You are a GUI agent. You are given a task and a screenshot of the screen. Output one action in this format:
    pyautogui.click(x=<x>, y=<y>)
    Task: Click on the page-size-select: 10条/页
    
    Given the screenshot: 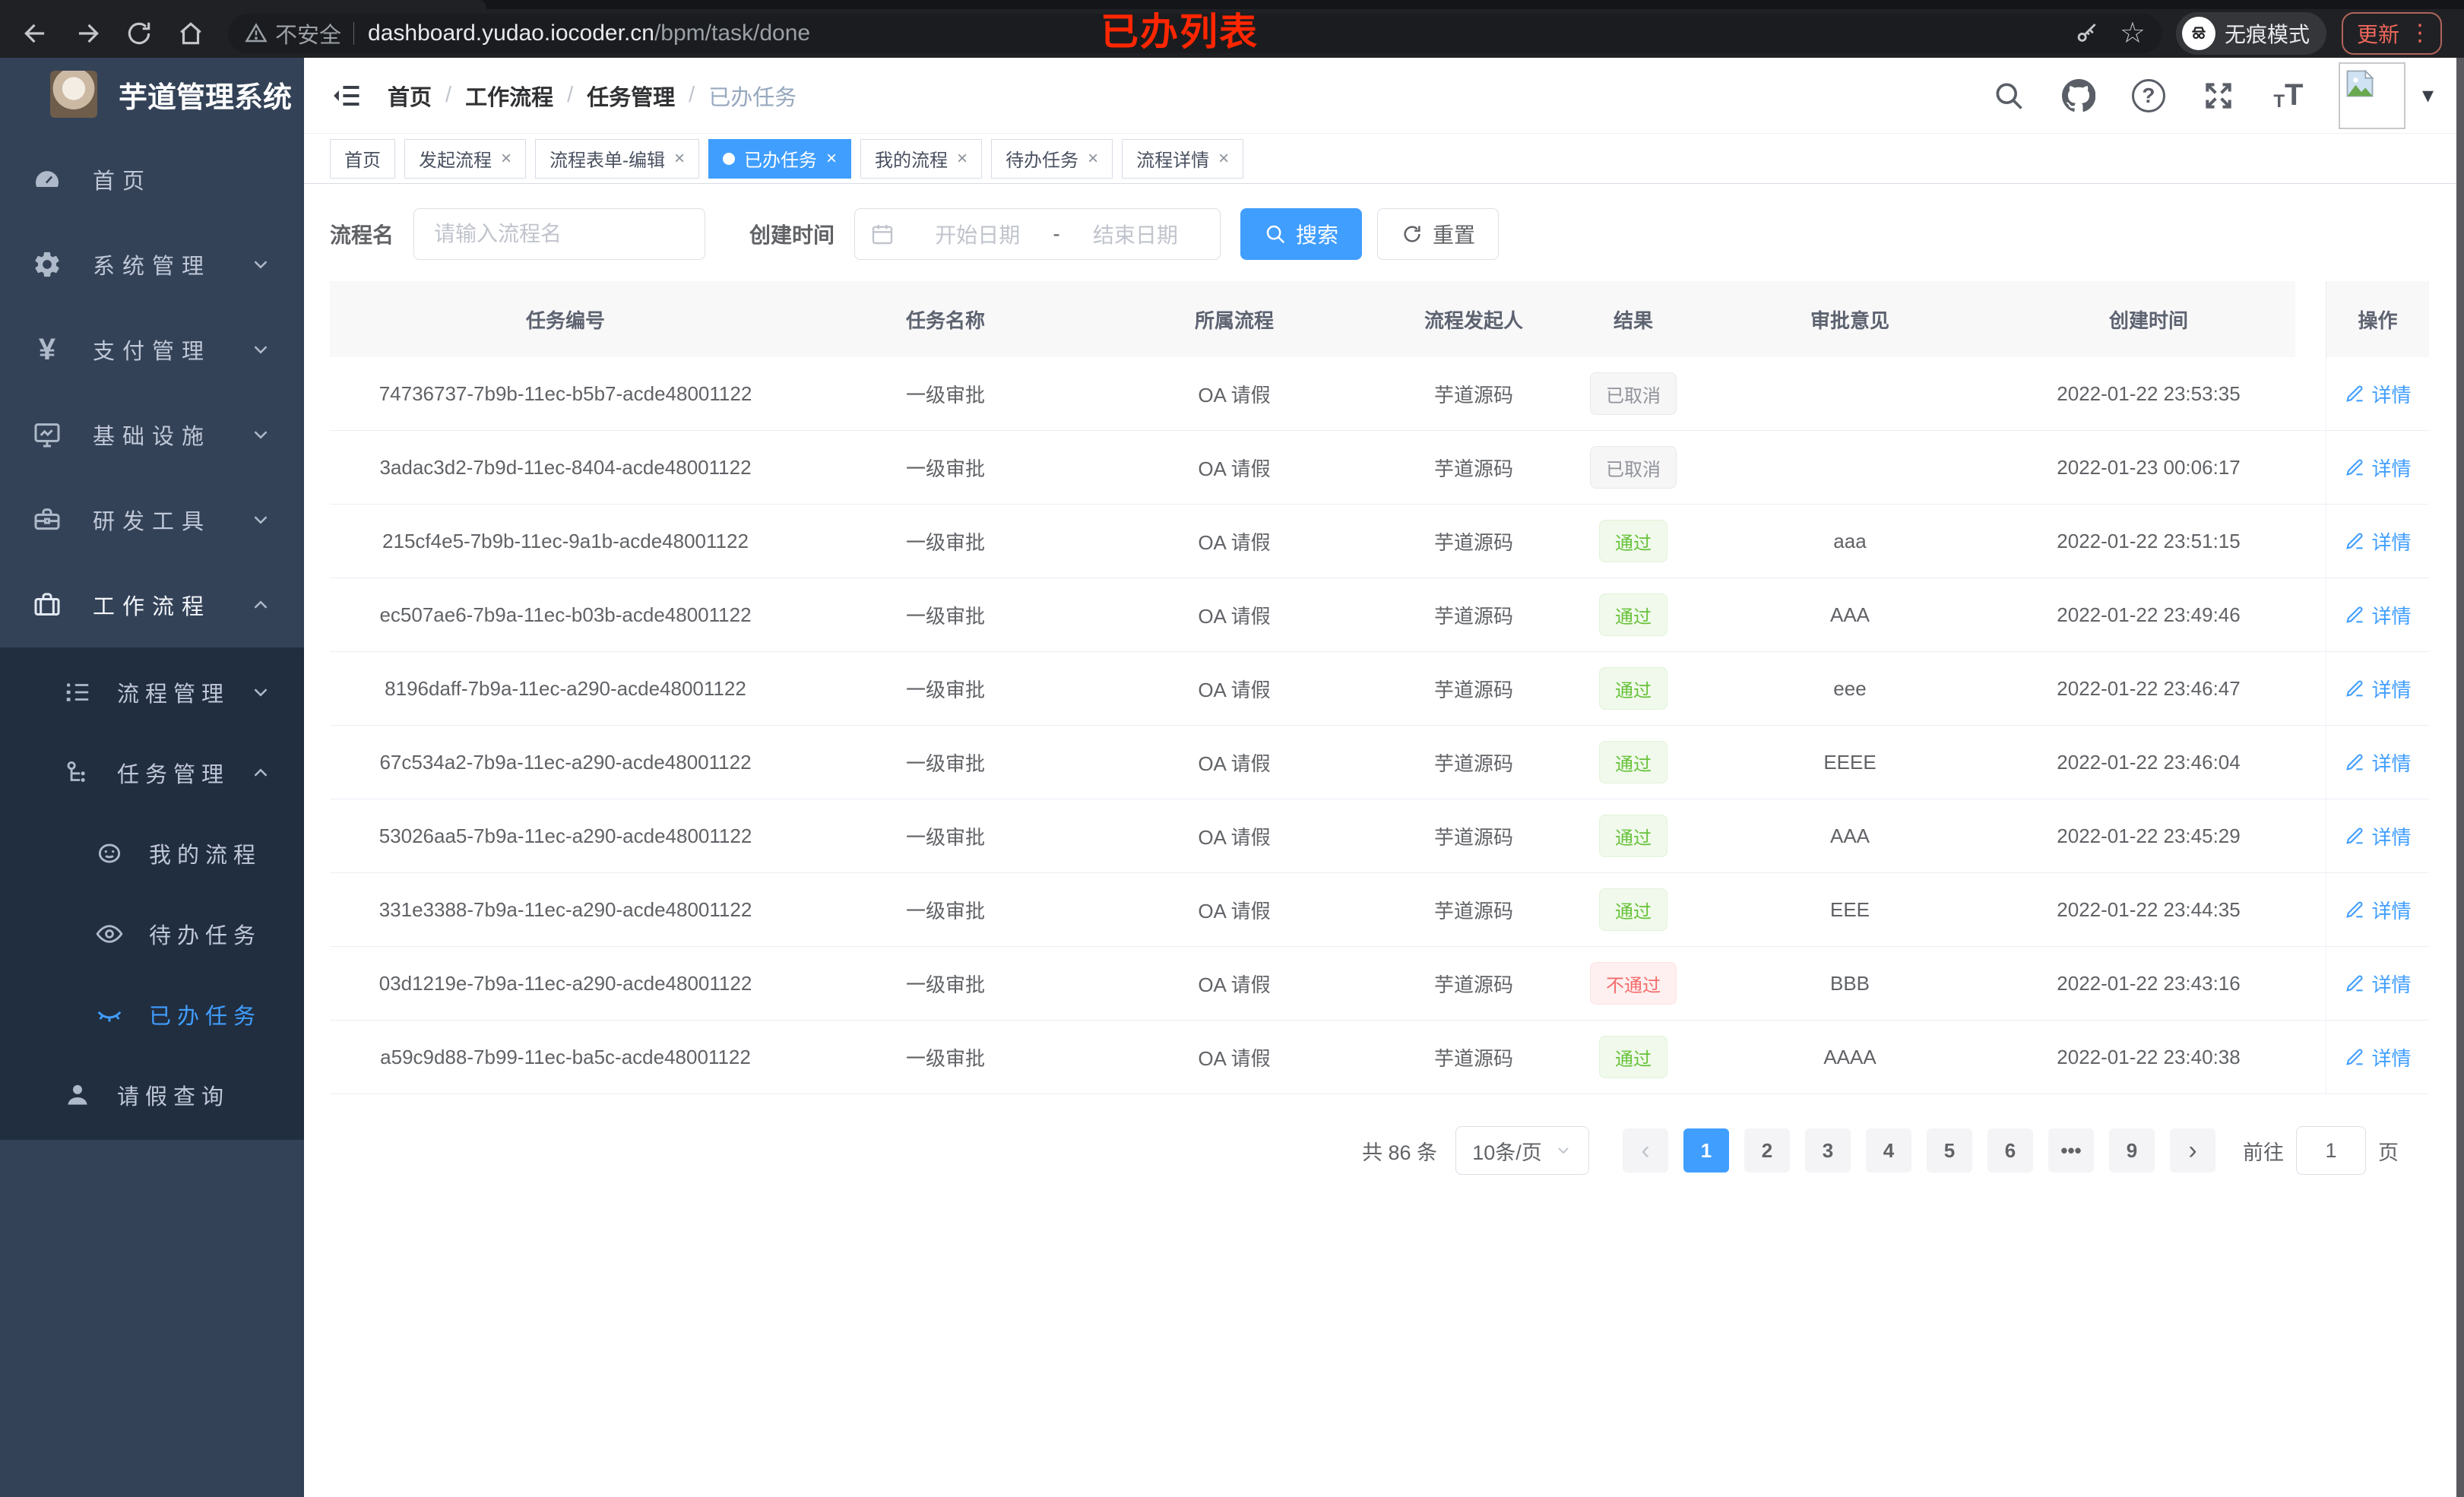 What is the action you would take?
    pyautogui.click(x=1522, y=1150)
    